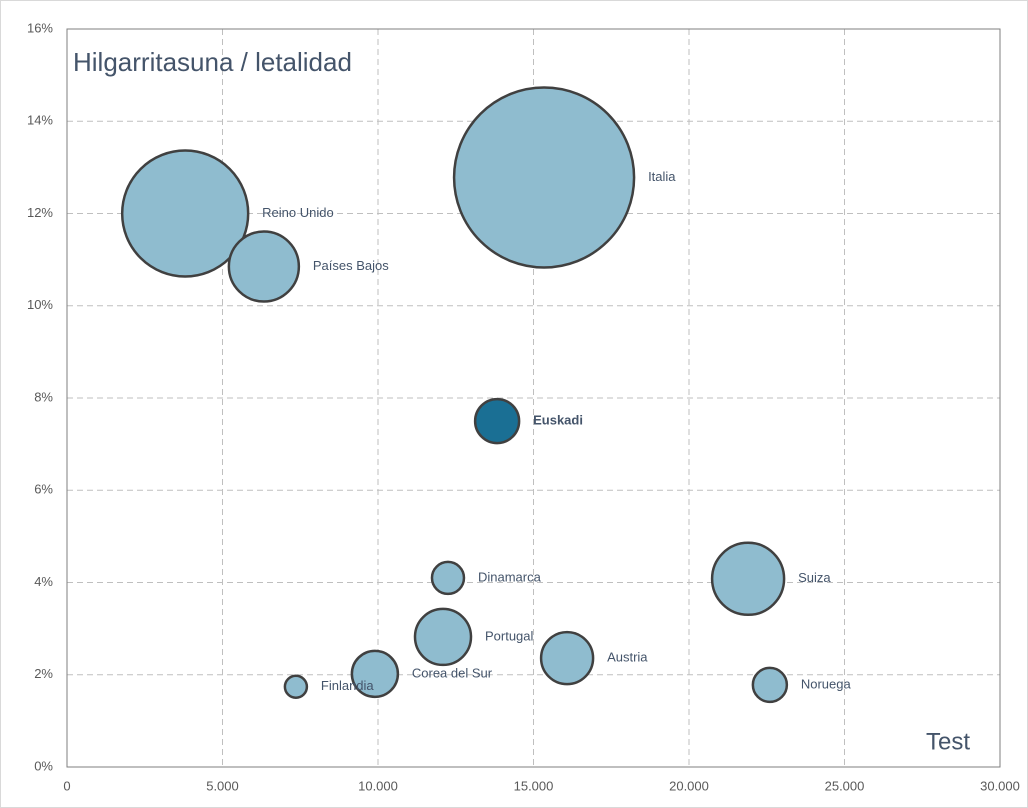 This screenshot has height=808, width=1028. I want to click on y-tick-label: 8%, so click(43, 396).